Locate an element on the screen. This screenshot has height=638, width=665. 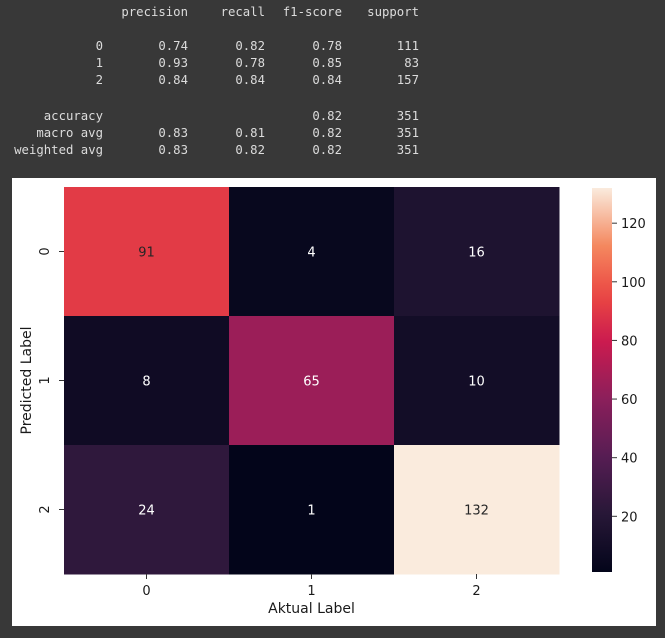
report-header-row: precision recall f1-score support is located at coordinates (332, 13).